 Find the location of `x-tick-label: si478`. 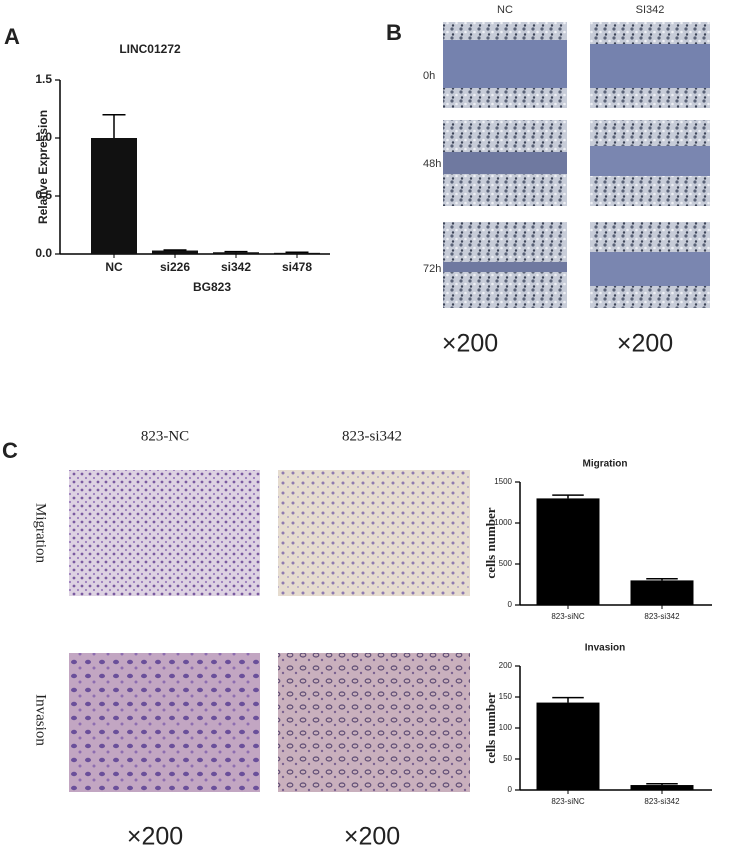

x-tick-label: si478 is located at coordinates (297, 267).